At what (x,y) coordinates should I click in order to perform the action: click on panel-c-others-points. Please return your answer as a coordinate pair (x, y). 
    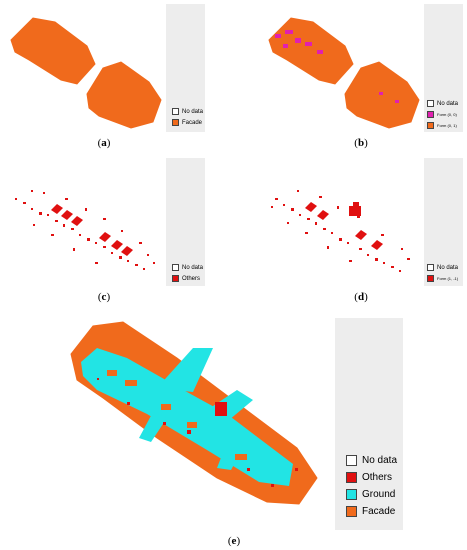
    Looking at the image, I should click on (85, 230).